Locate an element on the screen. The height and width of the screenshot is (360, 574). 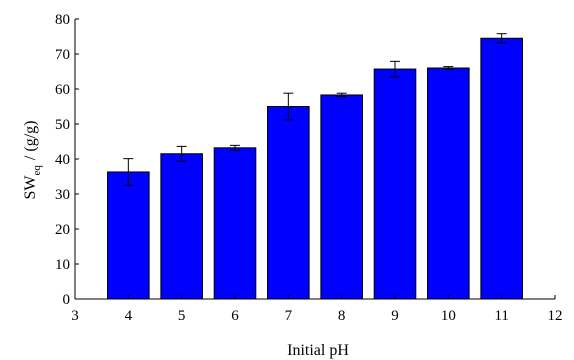
y-axis-label-unit: / (g/g) is located at coordinates (30, 141).